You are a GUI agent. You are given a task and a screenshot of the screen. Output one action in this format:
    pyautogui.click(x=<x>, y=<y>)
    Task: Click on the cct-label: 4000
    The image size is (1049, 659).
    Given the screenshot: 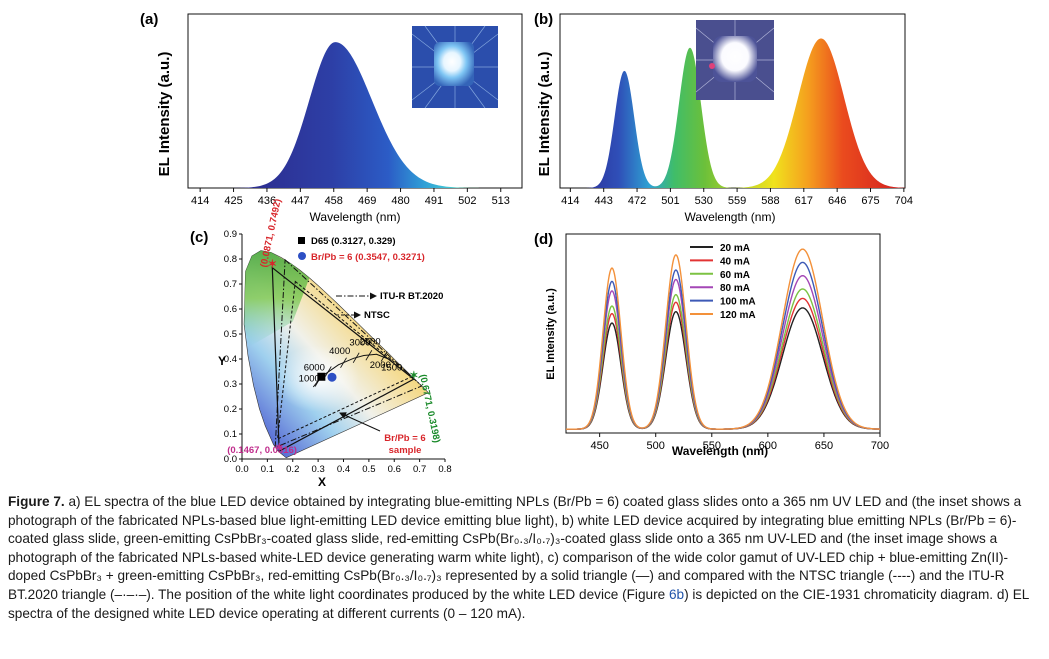 What is the action you would take?
    pyautogui.click(x=339, y=351)
    